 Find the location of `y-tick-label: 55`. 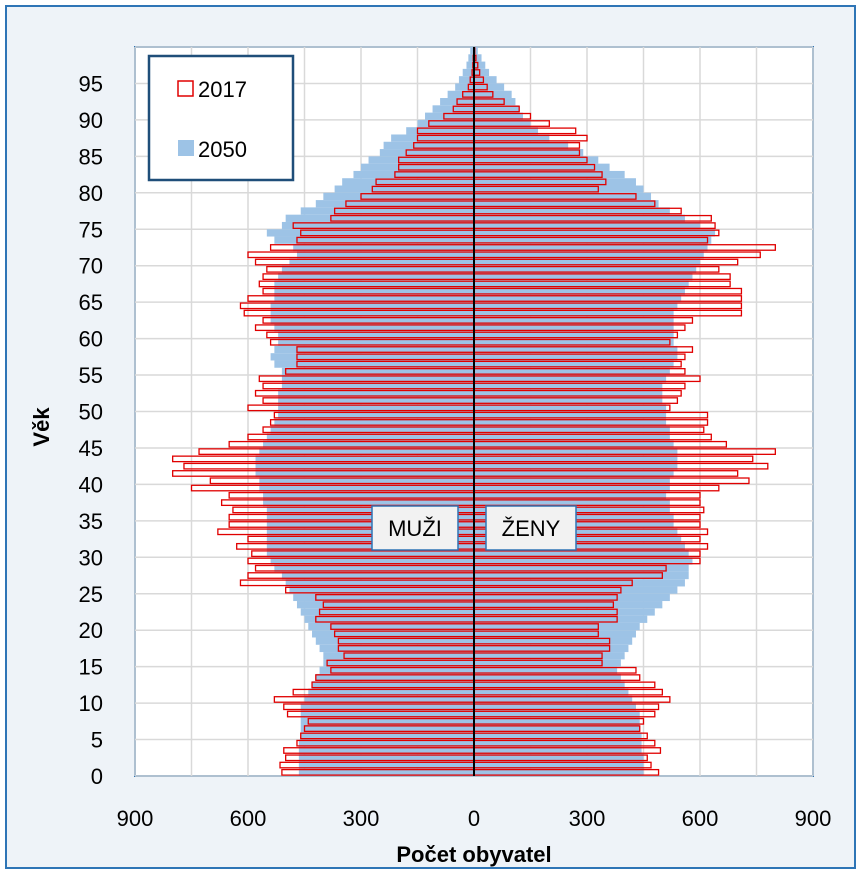

y-tick-label: 55 is located at coordinates (91, 375).